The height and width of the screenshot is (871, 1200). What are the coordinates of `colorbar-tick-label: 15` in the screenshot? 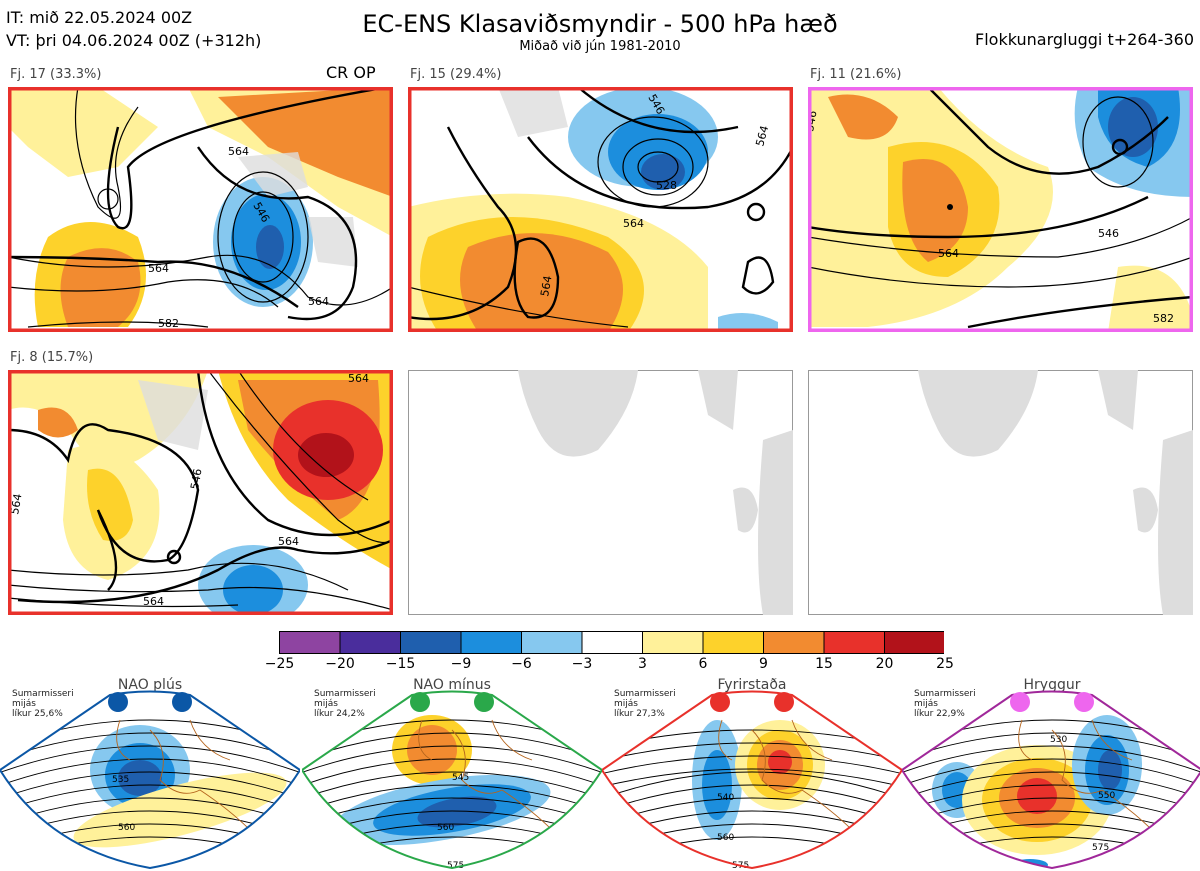 It's located at (824, 664).